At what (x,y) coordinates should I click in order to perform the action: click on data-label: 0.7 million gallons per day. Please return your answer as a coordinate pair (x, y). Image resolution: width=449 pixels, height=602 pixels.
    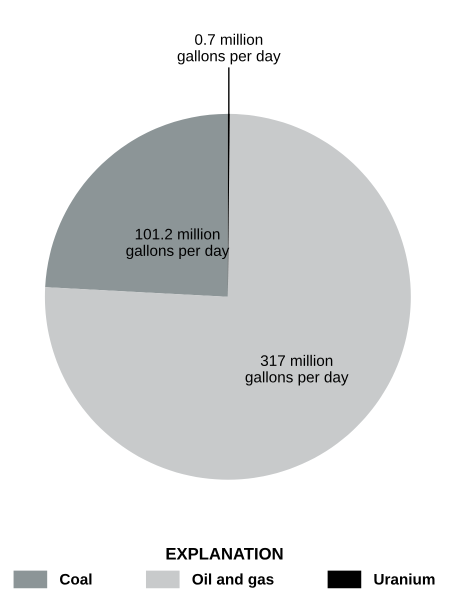
    Looking at the image, I should click on (229, 49).